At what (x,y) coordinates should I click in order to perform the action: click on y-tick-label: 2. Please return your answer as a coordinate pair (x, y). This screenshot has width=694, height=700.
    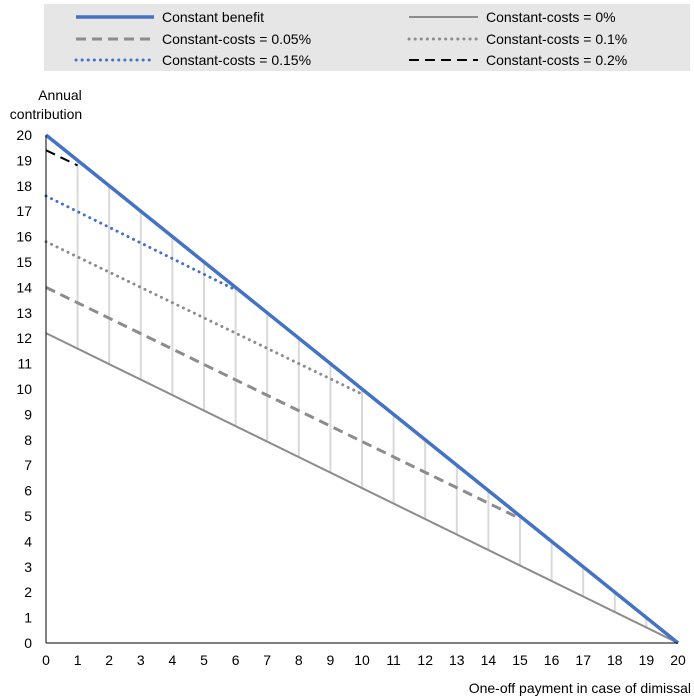
    Looking at the image, I should click on (28, 592).